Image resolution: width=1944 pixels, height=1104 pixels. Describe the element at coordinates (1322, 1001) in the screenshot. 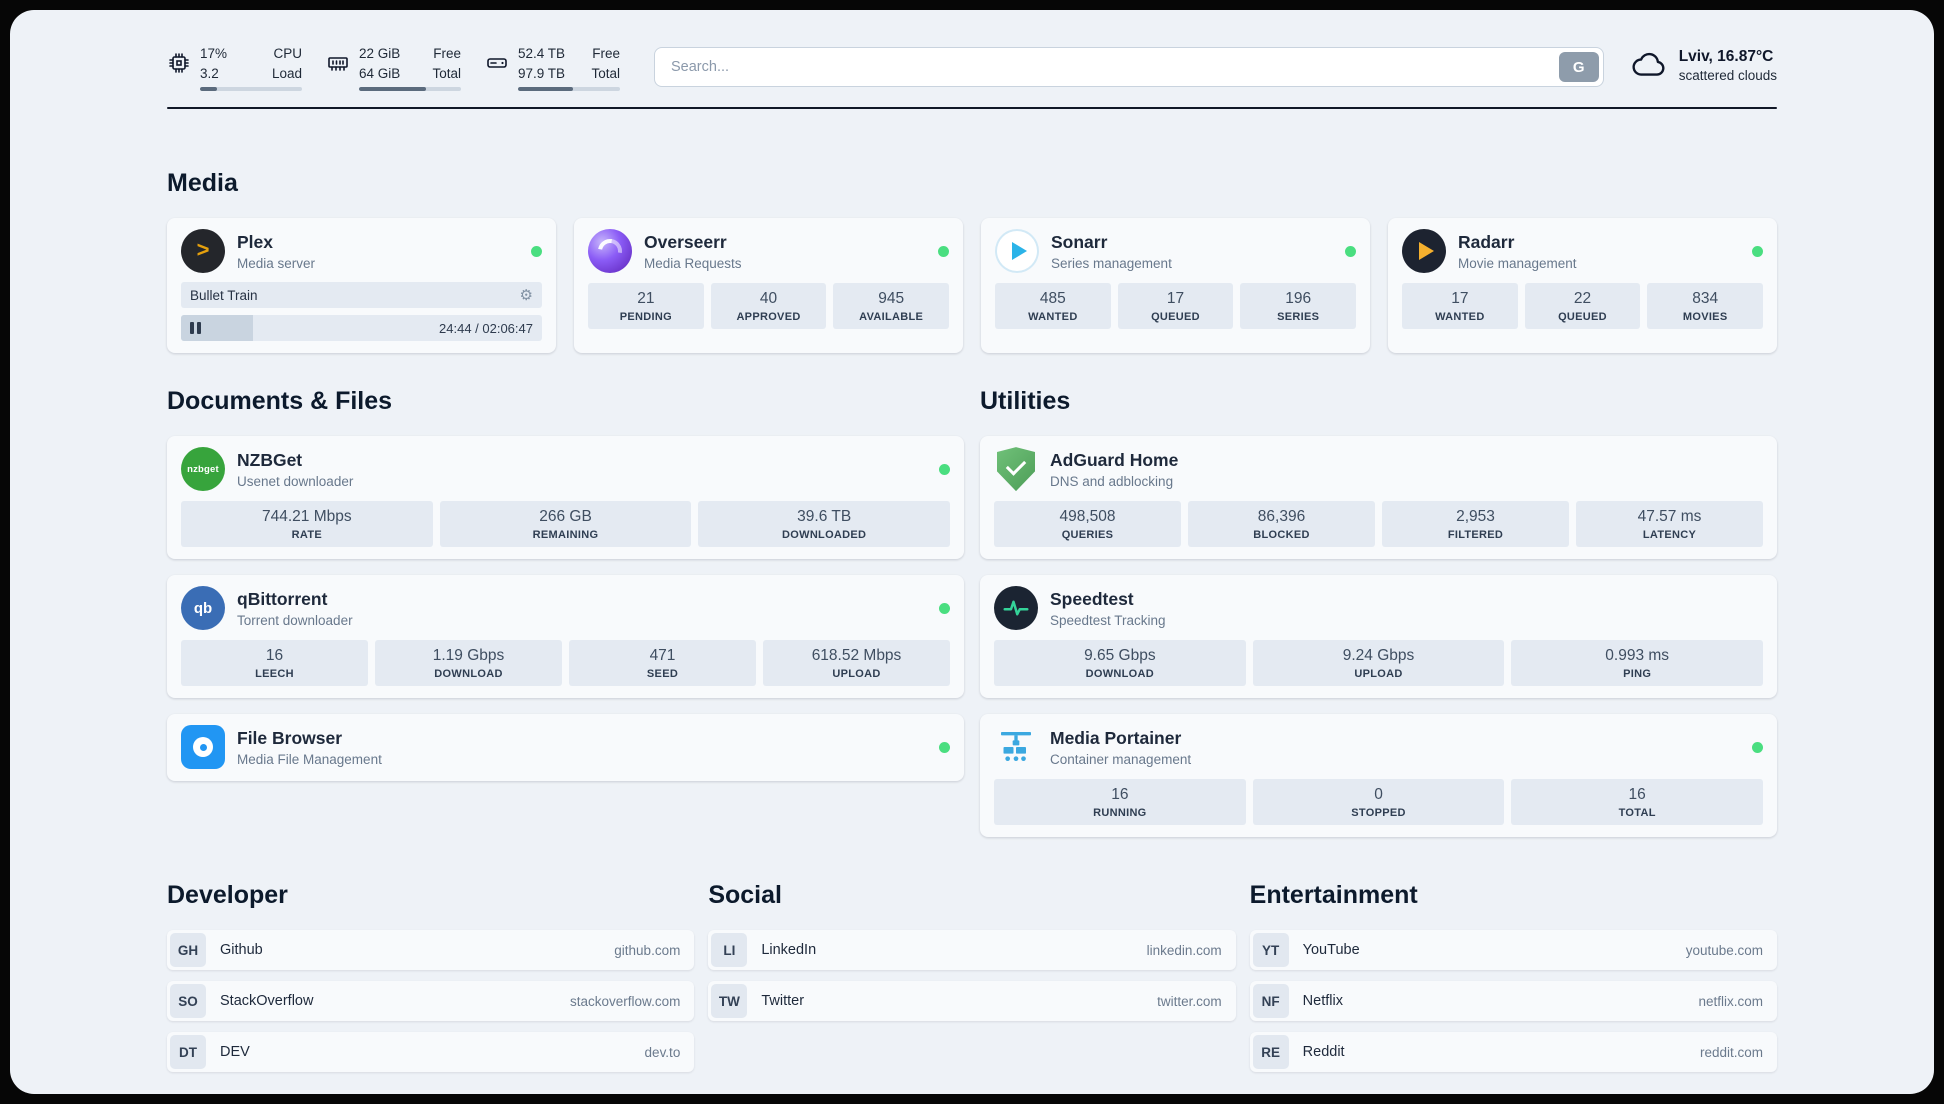

I see `bookmark-name: Netflix` at that location.